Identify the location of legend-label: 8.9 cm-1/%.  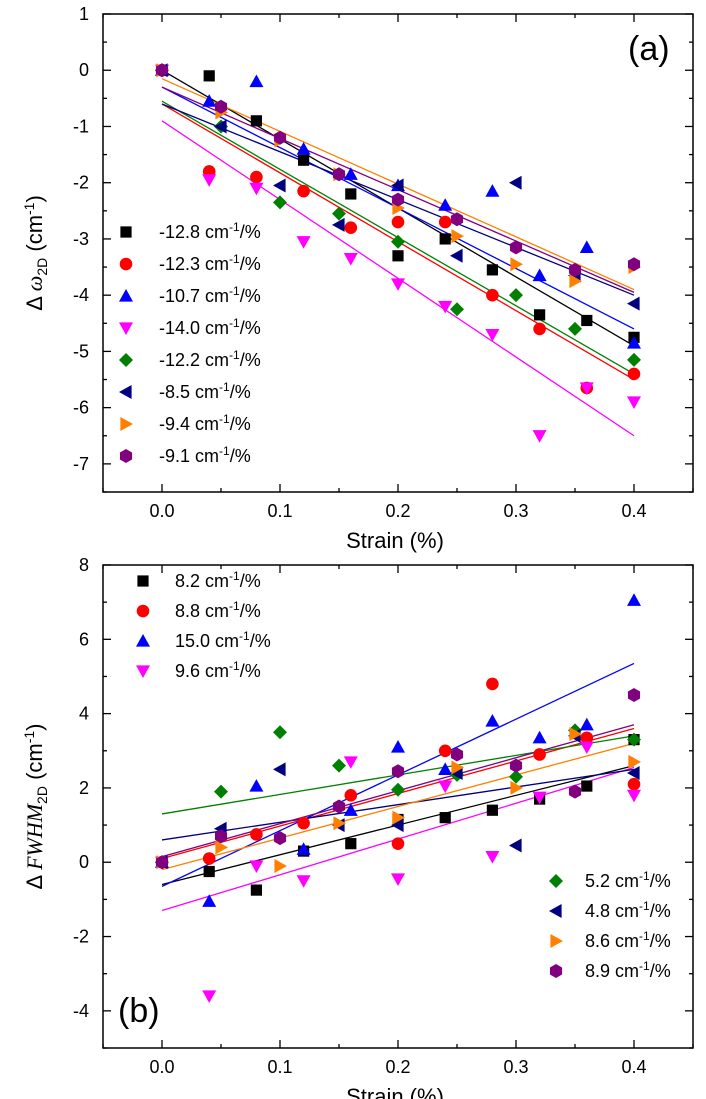
(628, 970).